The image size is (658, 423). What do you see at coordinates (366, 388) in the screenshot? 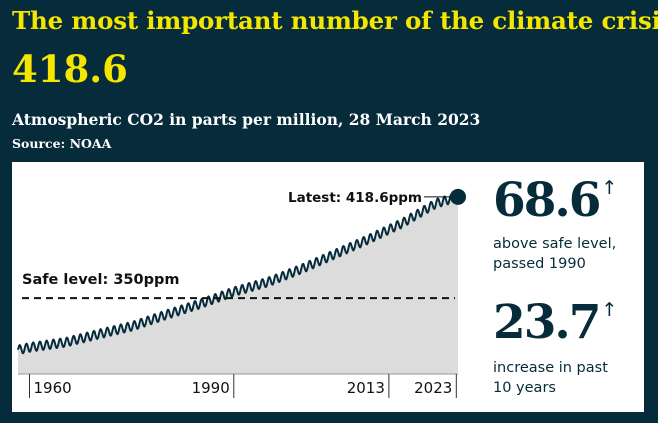
I see `x-tick-label-2013: 2013` at bounding box center [366, 388].